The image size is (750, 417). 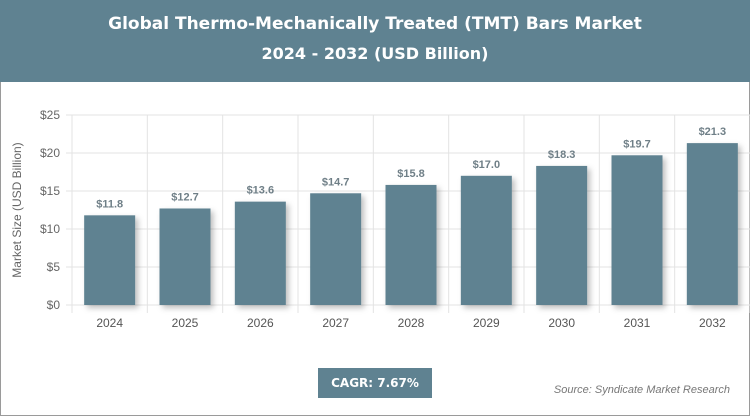 I want to click on y-tick-label: $25, so click(x=50, y=115).